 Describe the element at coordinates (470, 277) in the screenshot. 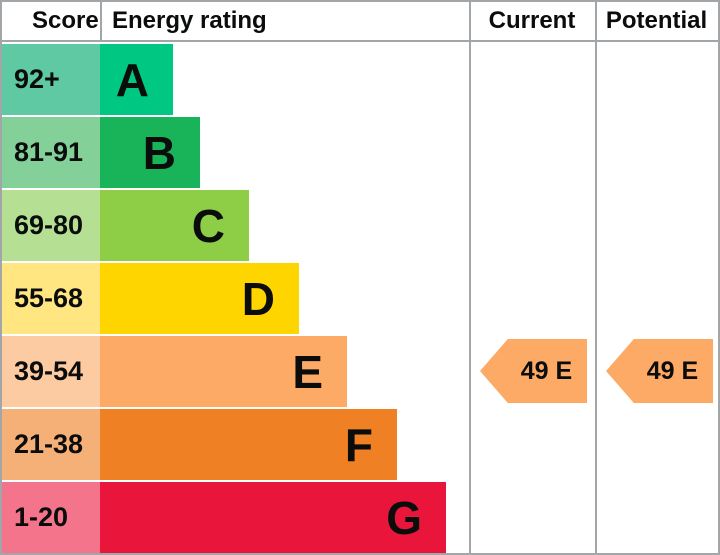

I see `current-column-divider` at that location.